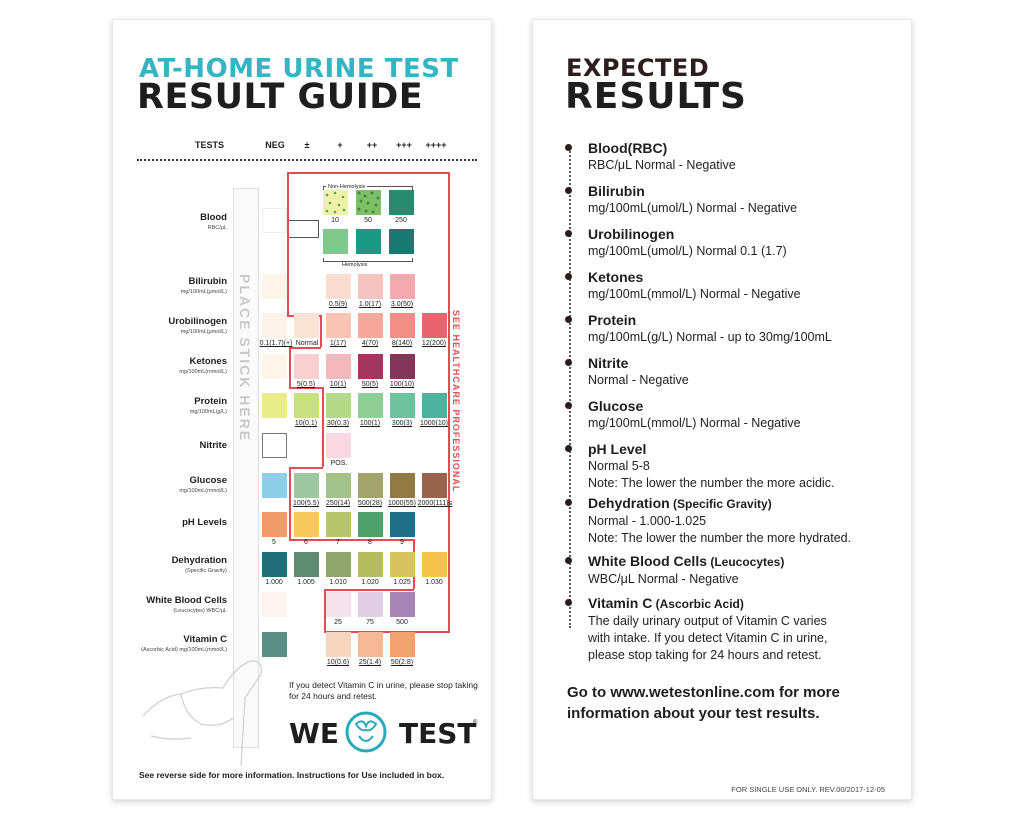  Describe the element at coordinates (338, 423) in the screenshot. I see `caption-protein-2: 30(0.3)` at that location.